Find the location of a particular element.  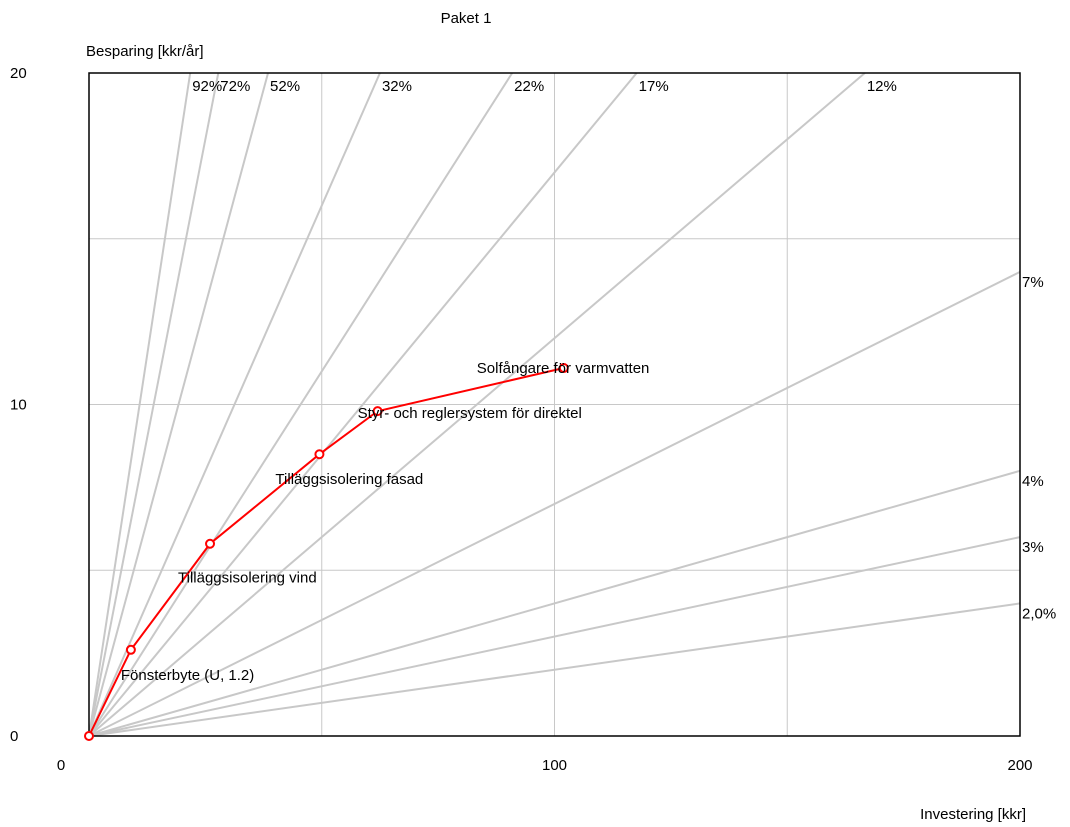

y-tick-label: 10 is located at coordinates (18, 405).